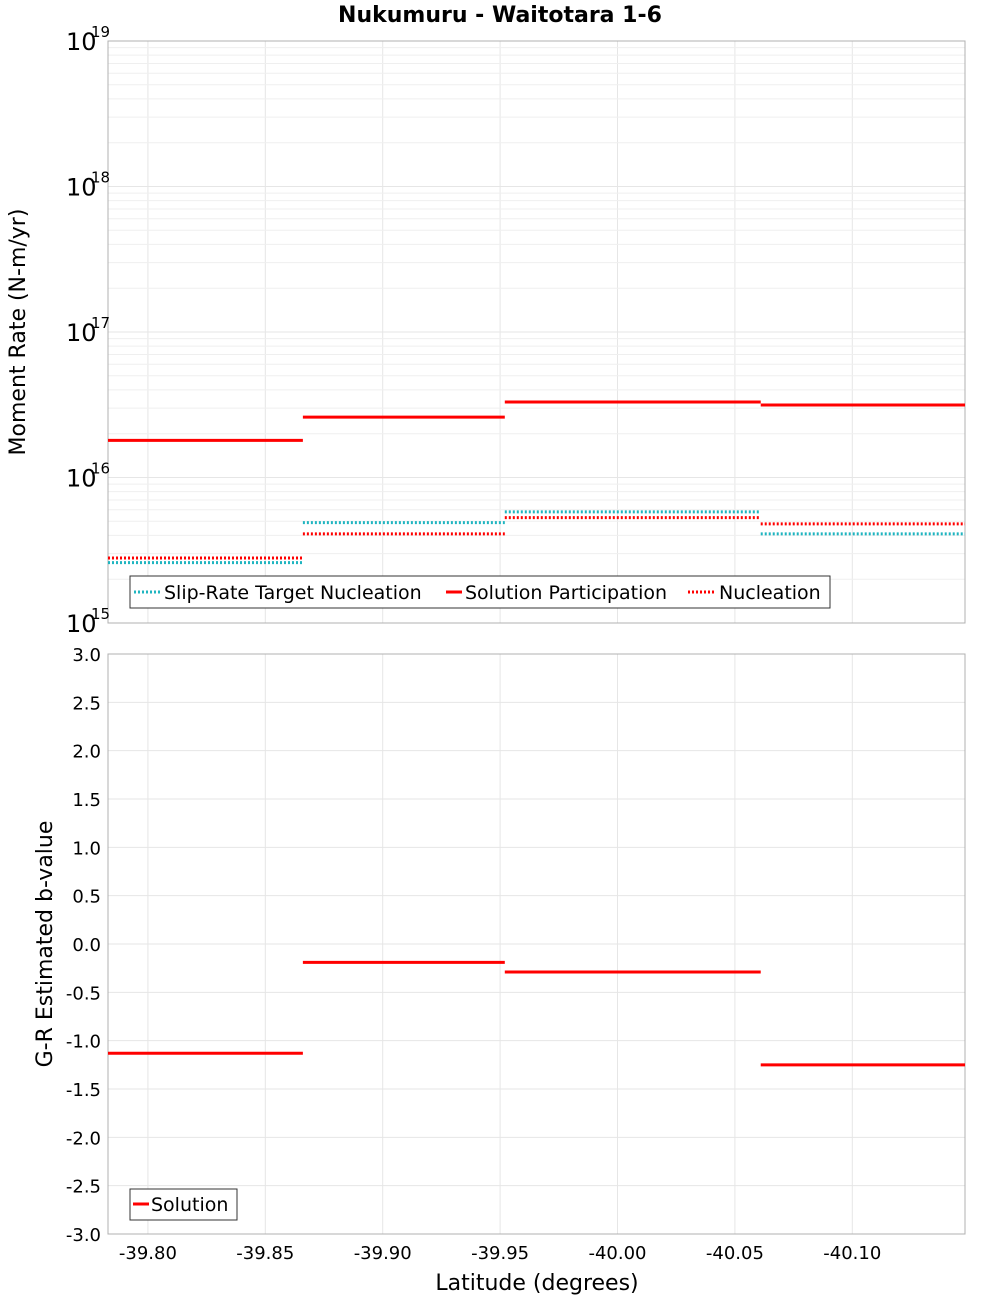  What do you see at coordinates (617, 1253) in the screenshot?
I see `latitude-x-tick-label: -40.00` at bounding box center [617, 1253].